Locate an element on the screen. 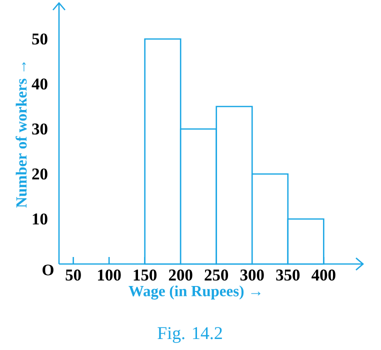 This screenshot has width=381, height=350. x-tick-label: 200 is located at coordinates (180, 275).